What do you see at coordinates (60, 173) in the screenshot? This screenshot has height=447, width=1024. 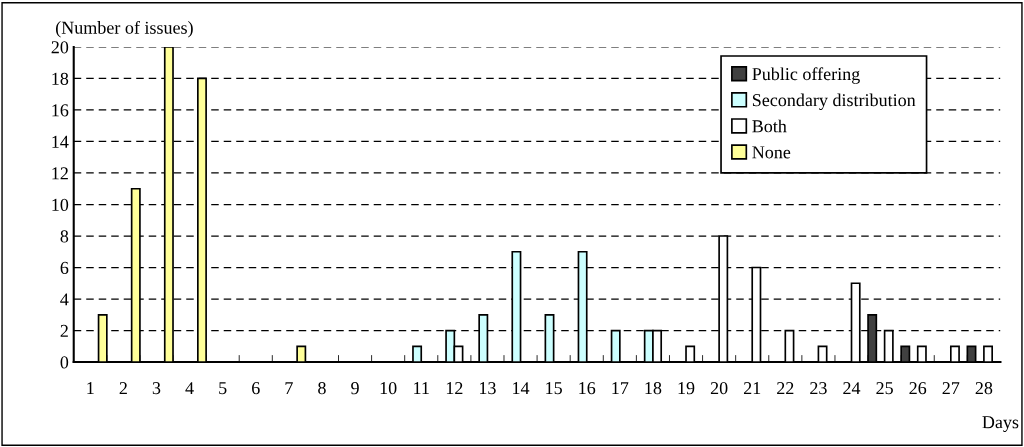 I see `y-tick-label: 12` at bounding box center [60, 173].